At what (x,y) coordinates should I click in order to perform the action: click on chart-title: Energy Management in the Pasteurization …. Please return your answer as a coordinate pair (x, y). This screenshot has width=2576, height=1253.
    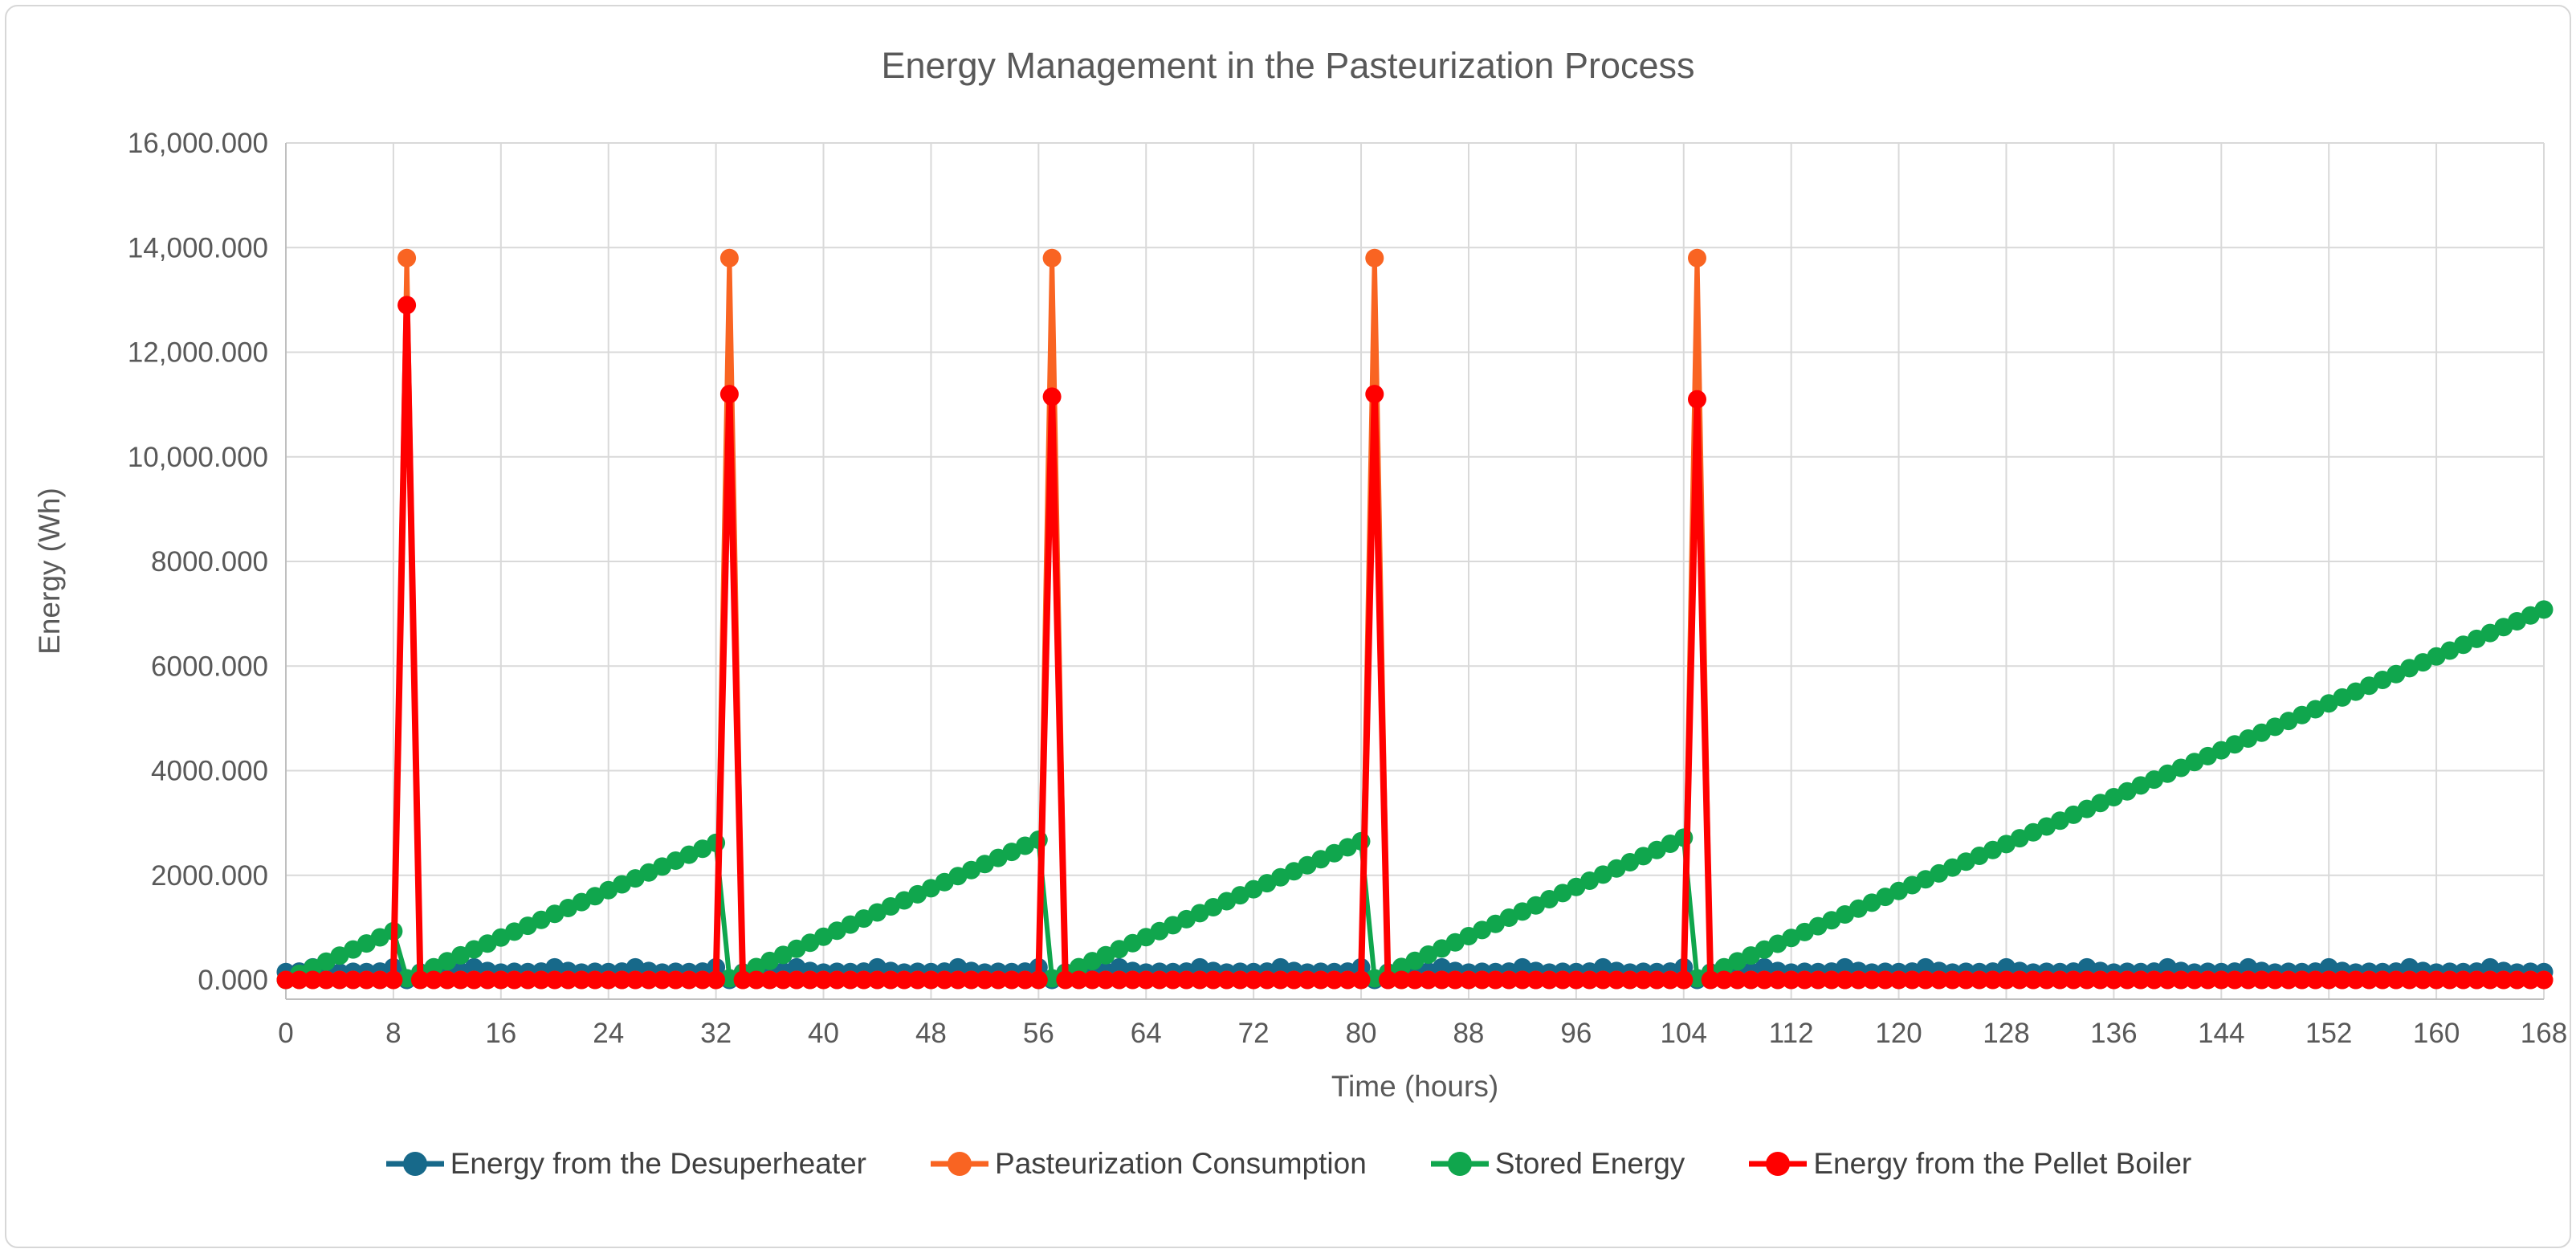
    Looking at the image, I should click on (1288, 65).